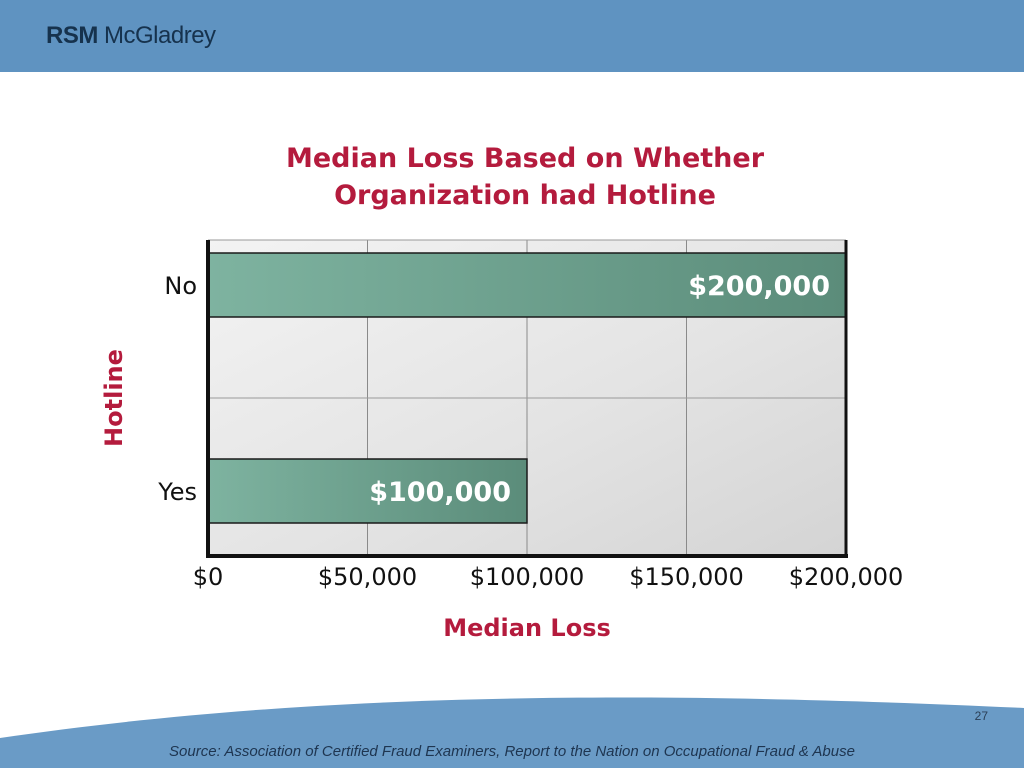 The image size is (1024, 768). I want to click on category-label: Yes, so click(177, 492).